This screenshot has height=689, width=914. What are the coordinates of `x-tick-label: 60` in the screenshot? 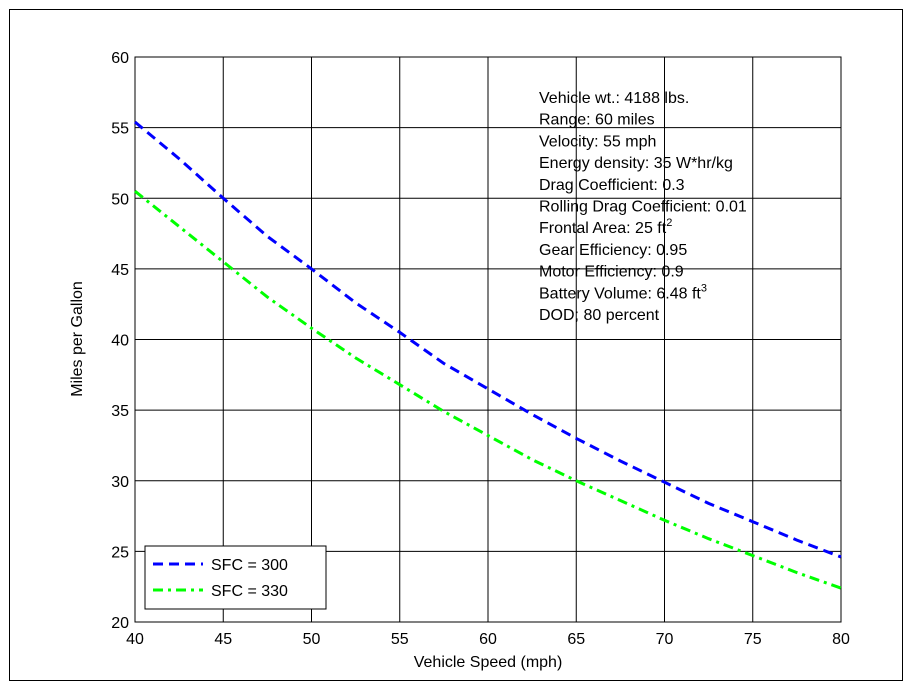 It's located at (488, 639).